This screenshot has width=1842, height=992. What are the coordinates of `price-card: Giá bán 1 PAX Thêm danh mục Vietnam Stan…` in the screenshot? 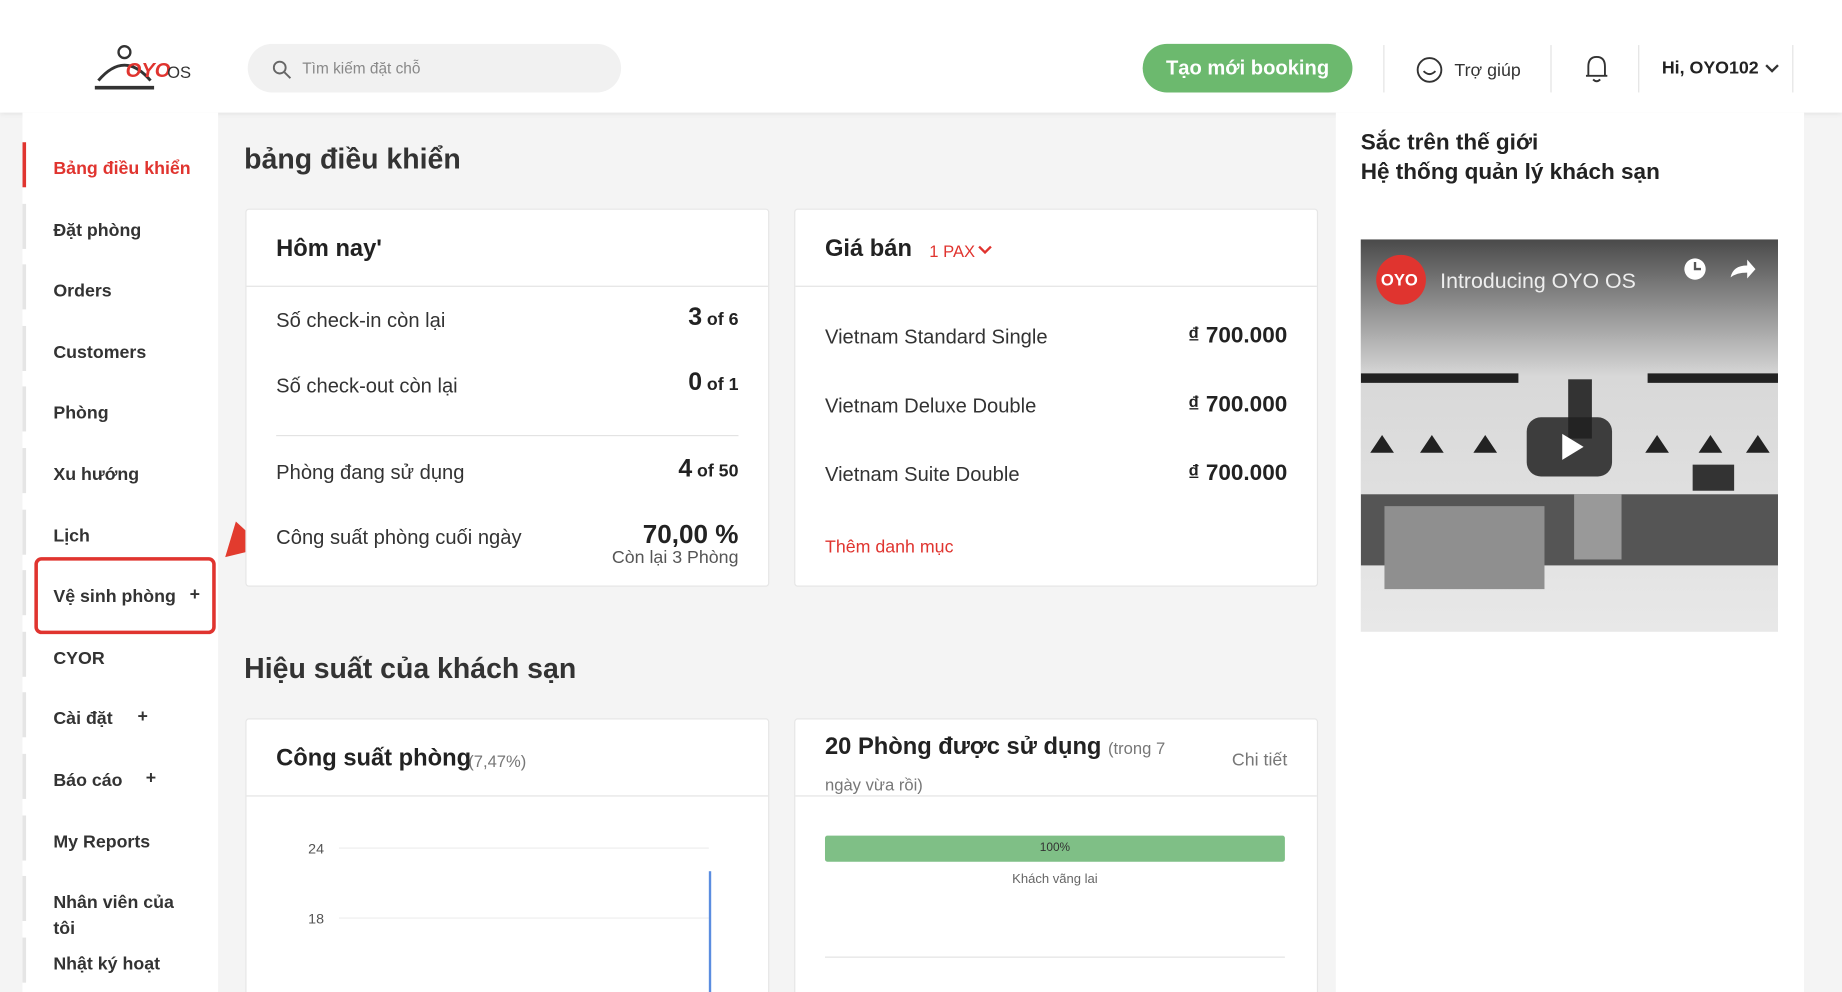 It's located at (1056, 397).